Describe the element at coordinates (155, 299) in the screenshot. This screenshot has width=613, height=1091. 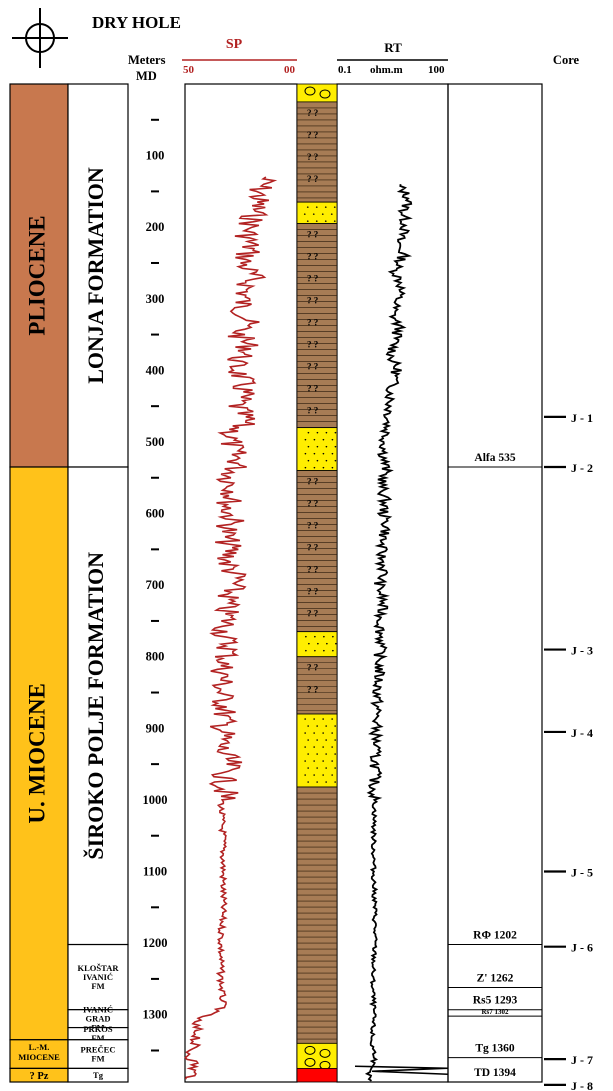
I see `depth-label: 300` at that location.